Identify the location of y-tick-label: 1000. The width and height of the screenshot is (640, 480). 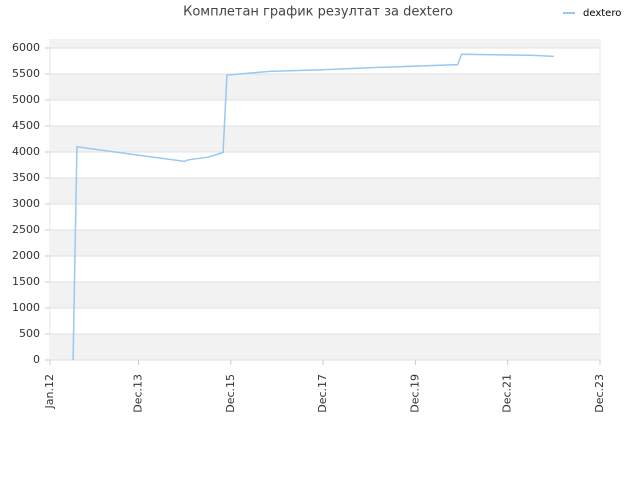
(26, 307).